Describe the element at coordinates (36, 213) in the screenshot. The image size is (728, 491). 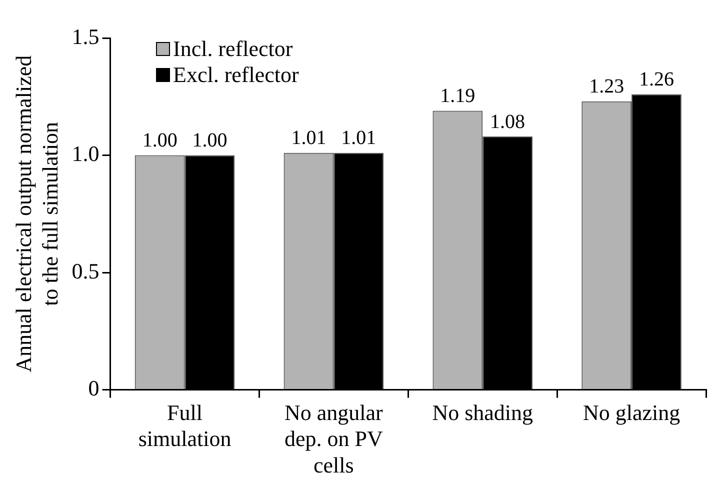
I see `y-axis-title: Annual electrical output normalized to the full simulation` at that location.